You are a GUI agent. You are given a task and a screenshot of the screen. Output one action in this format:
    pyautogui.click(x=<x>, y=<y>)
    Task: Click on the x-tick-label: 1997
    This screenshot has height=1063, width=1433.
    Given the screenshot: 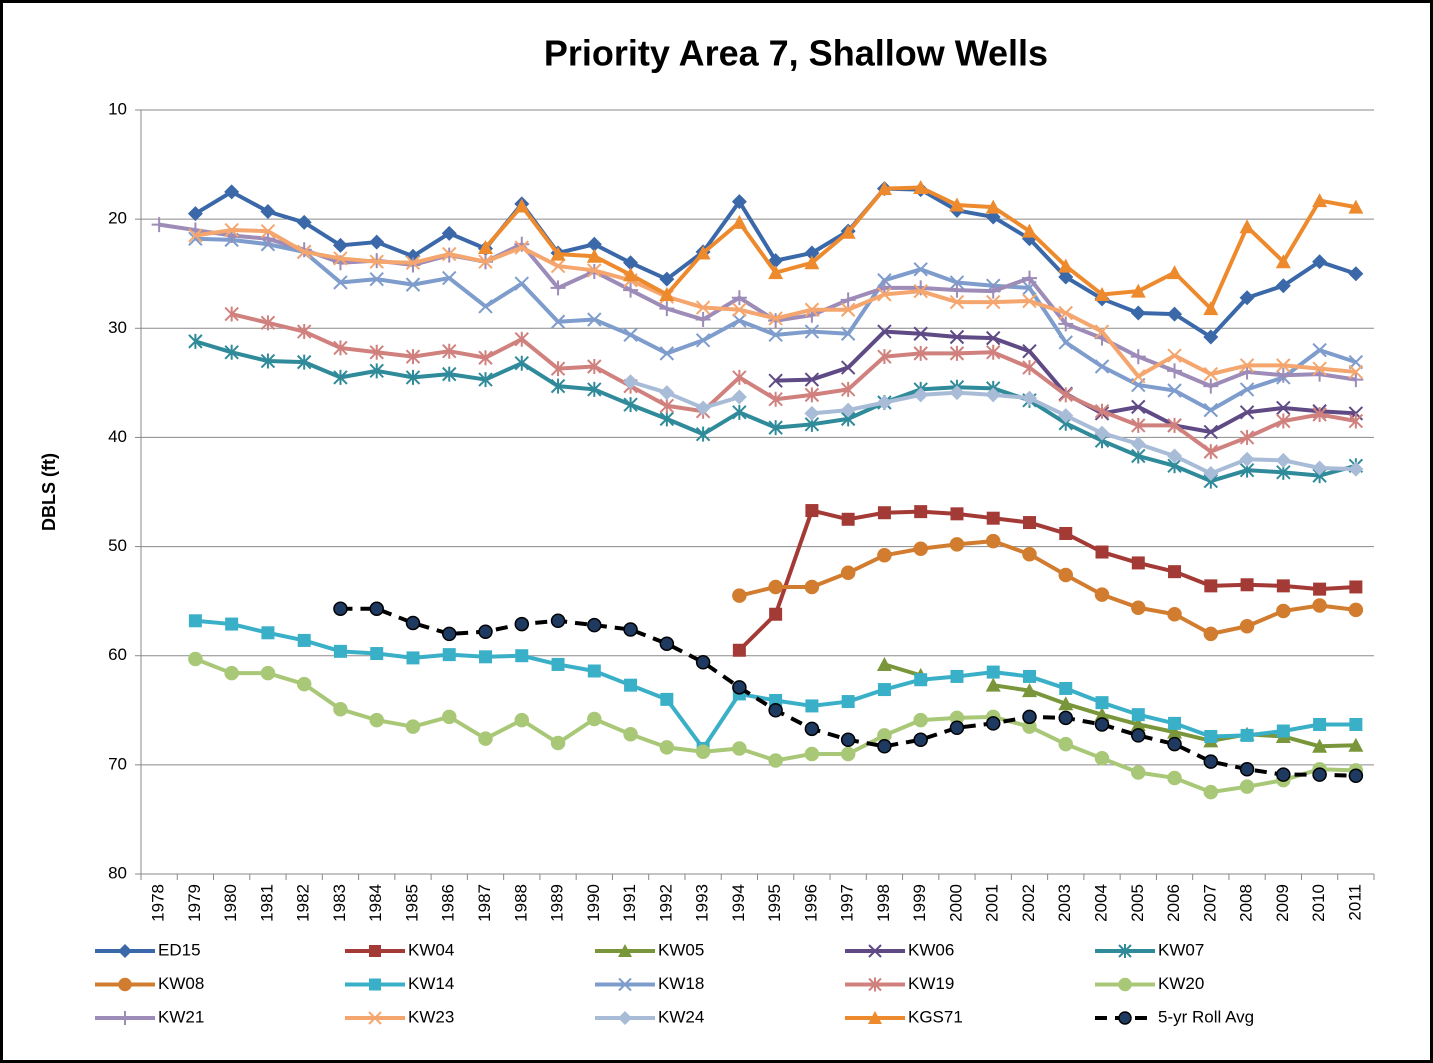 What is the action you would take?
    pyautogui.click(x=847, y=903)
    